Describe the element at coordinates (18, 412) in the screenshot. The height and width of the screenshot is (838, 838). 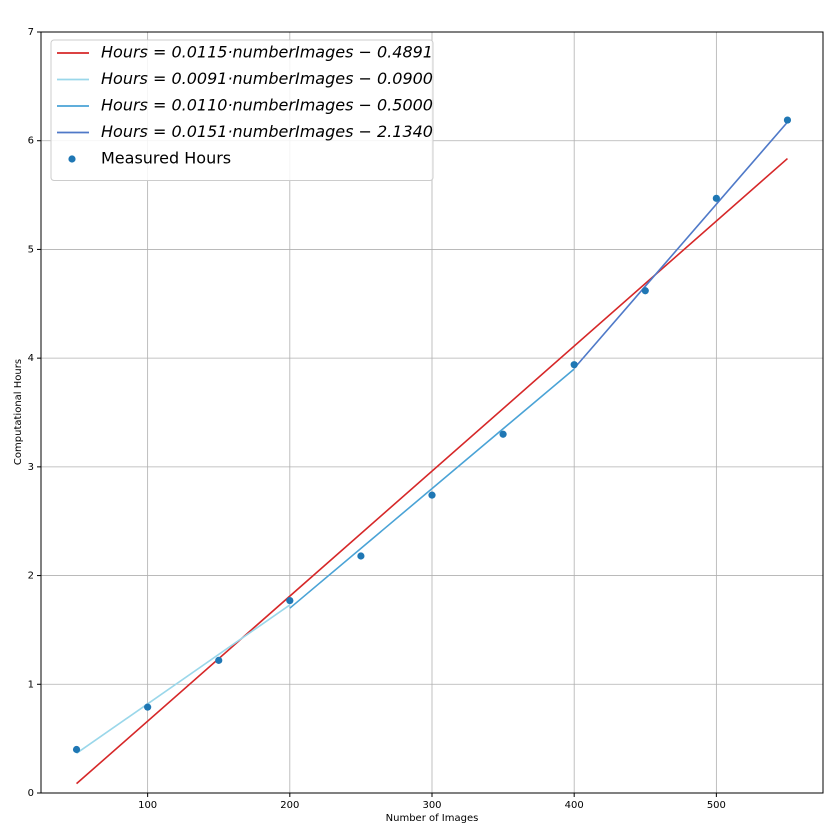
I see `y-axis-label: Computational Hours` at that location.